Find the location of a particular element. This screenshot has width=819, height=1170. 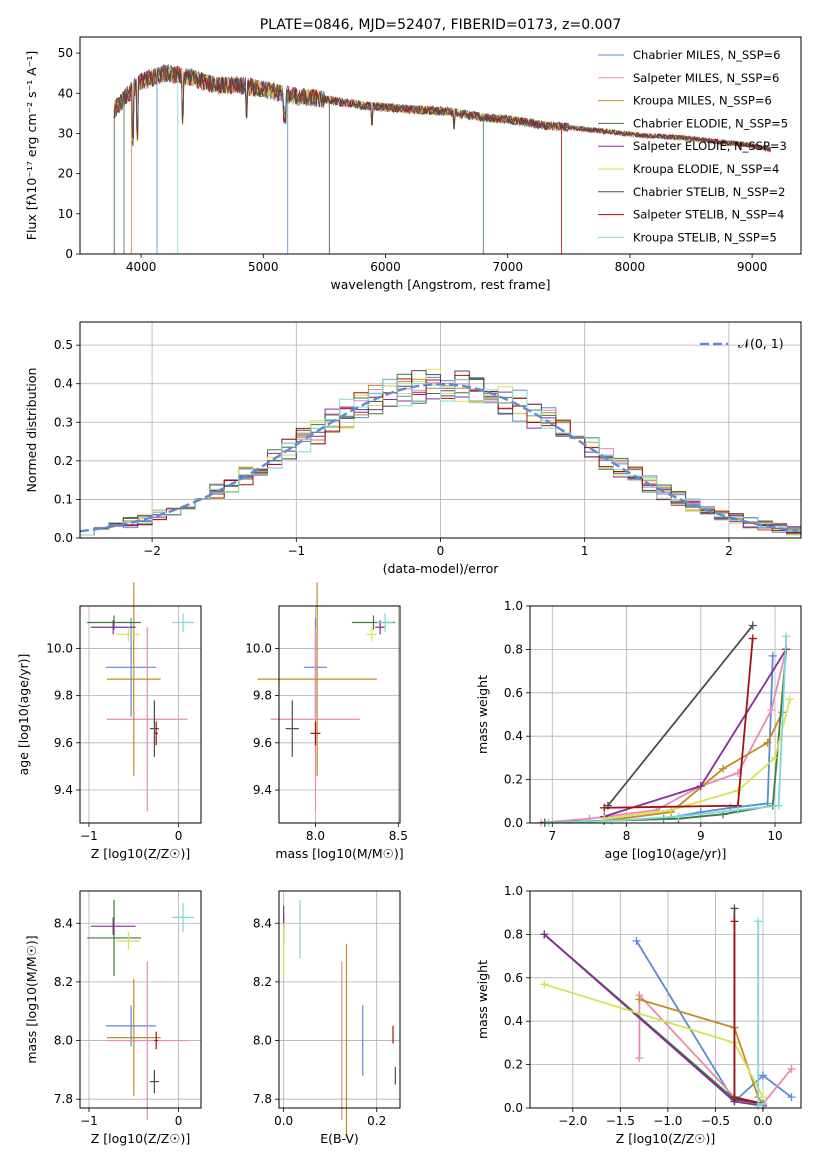

legend-label-gaussian: 𝒩(0, 1) is located at coordinates (761, 343).